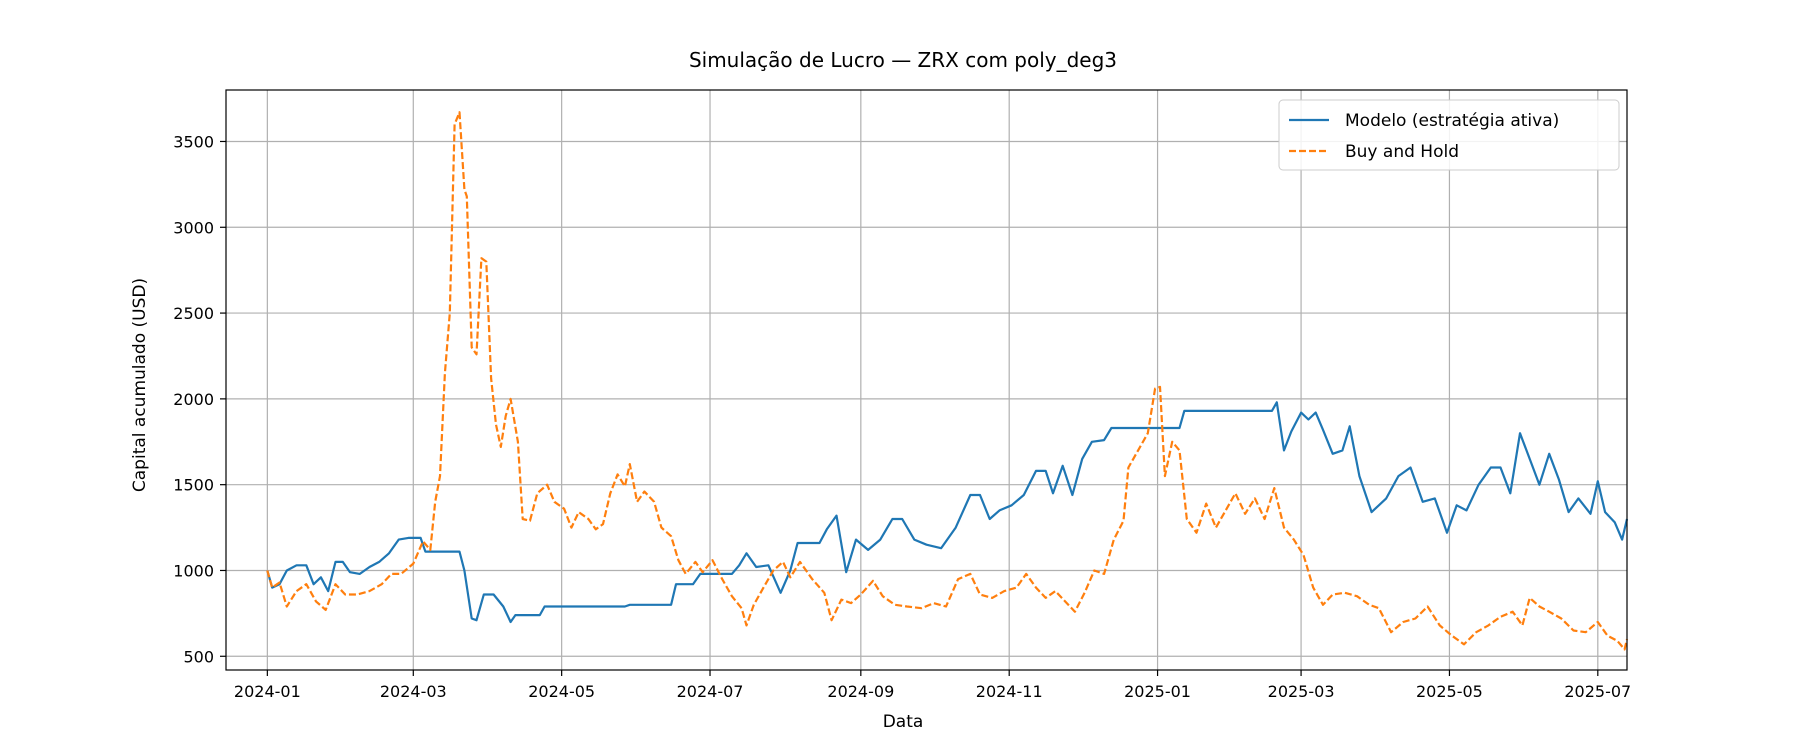  Describe the element at coordinates (710, 691) in the screenshot. I see `x-tick-label: 2024-07` at that location.